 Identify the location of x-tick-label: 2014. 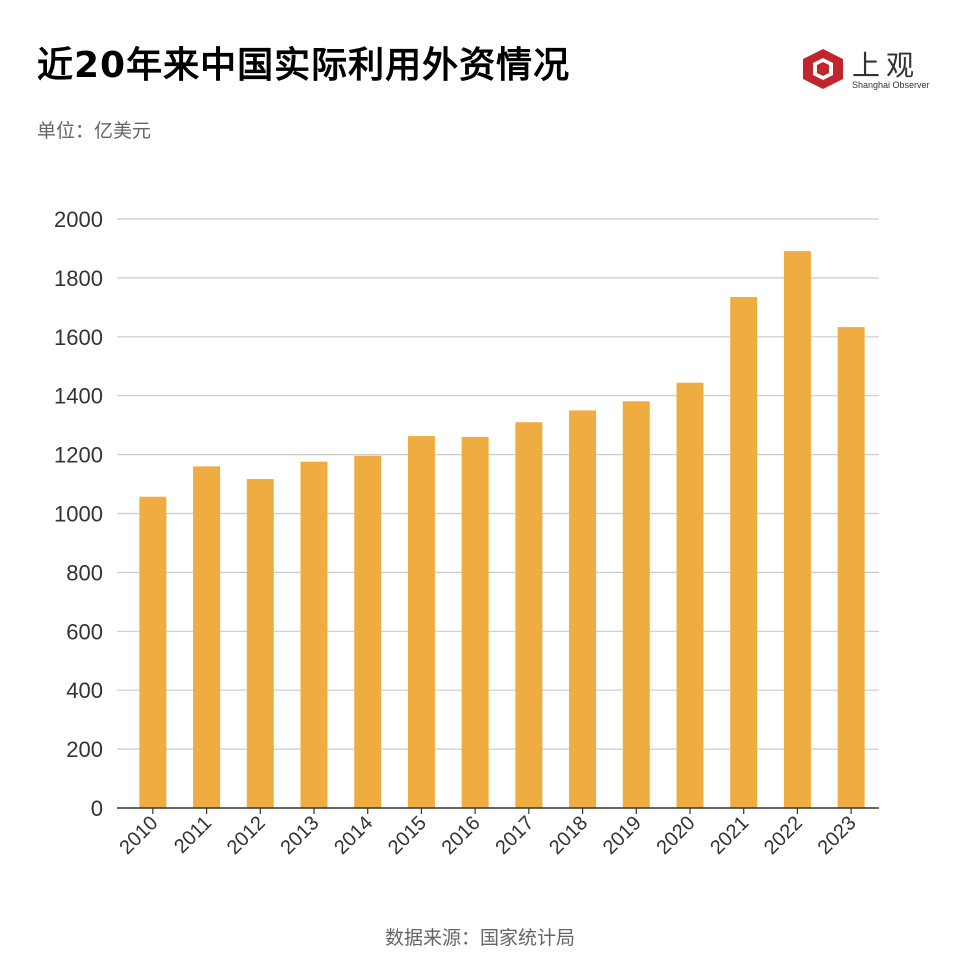
(353, 835).